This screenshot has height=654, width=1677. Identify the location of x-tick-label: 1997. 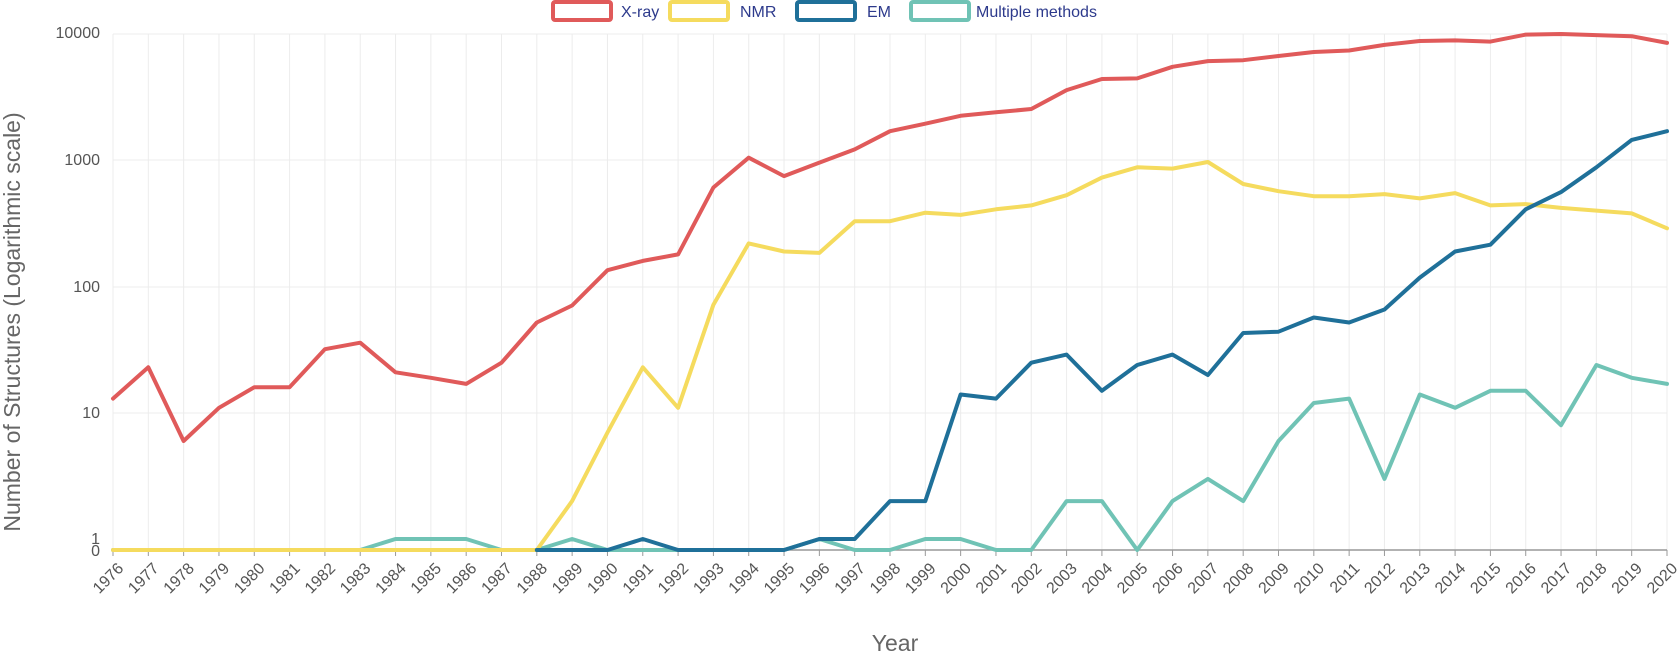
(850, 578).